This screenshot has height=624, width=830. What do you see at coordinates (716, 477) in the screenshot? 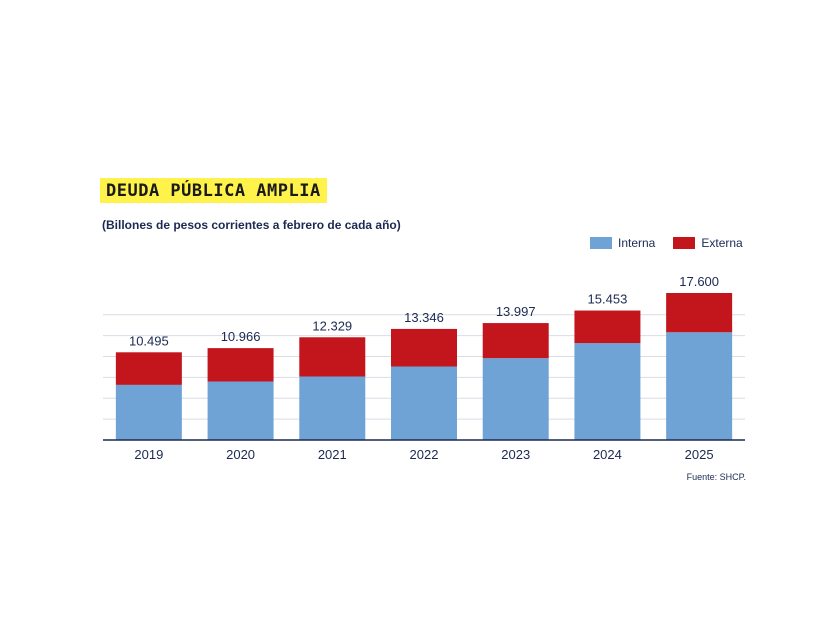
I see `source-note: Fuente: SHCP.` at bounding box center [716, 477].